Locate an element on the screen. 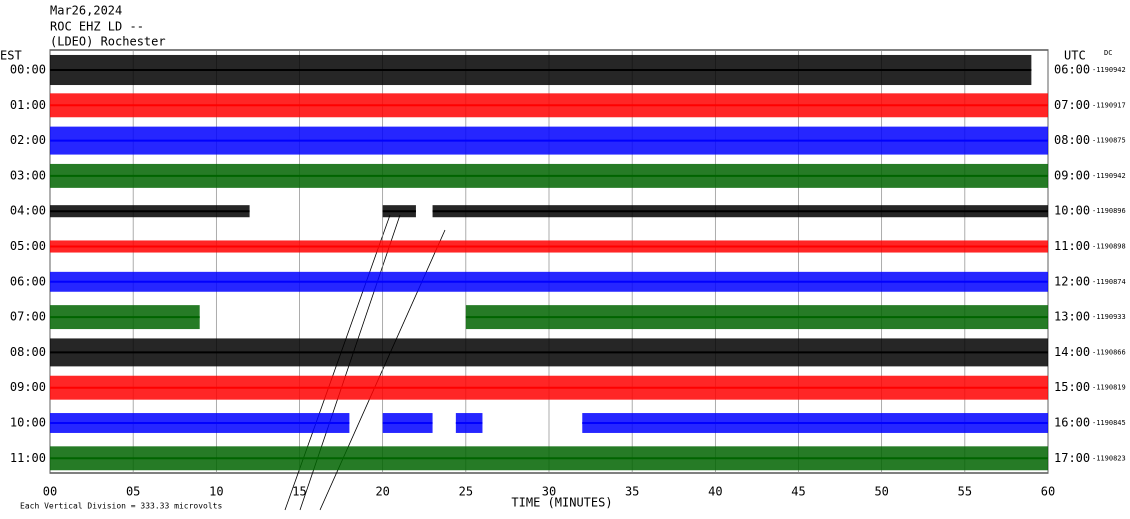  est-label: 06:00 is located at coordinates (28, 281).